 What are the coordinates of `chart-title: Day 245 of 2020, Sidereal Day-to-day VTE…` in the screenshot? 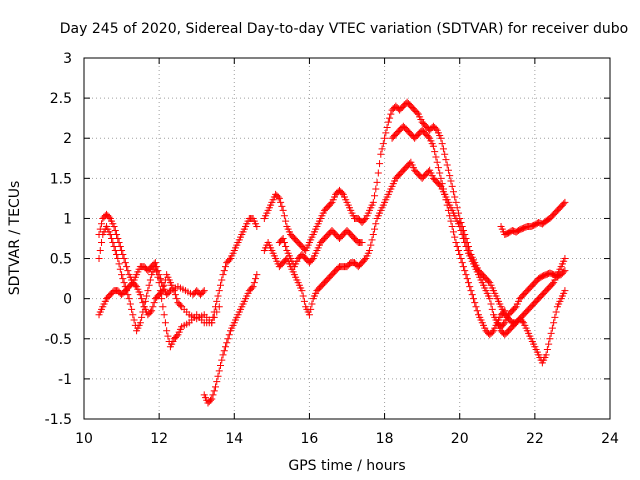 It's located at (344, 29).